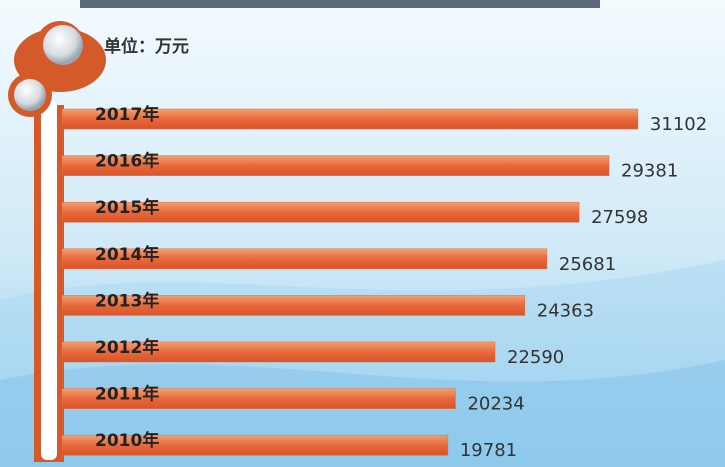  Describe the element at coordinates (127, 114) in the screenshot. I see `category-label: 2017年` at that location.